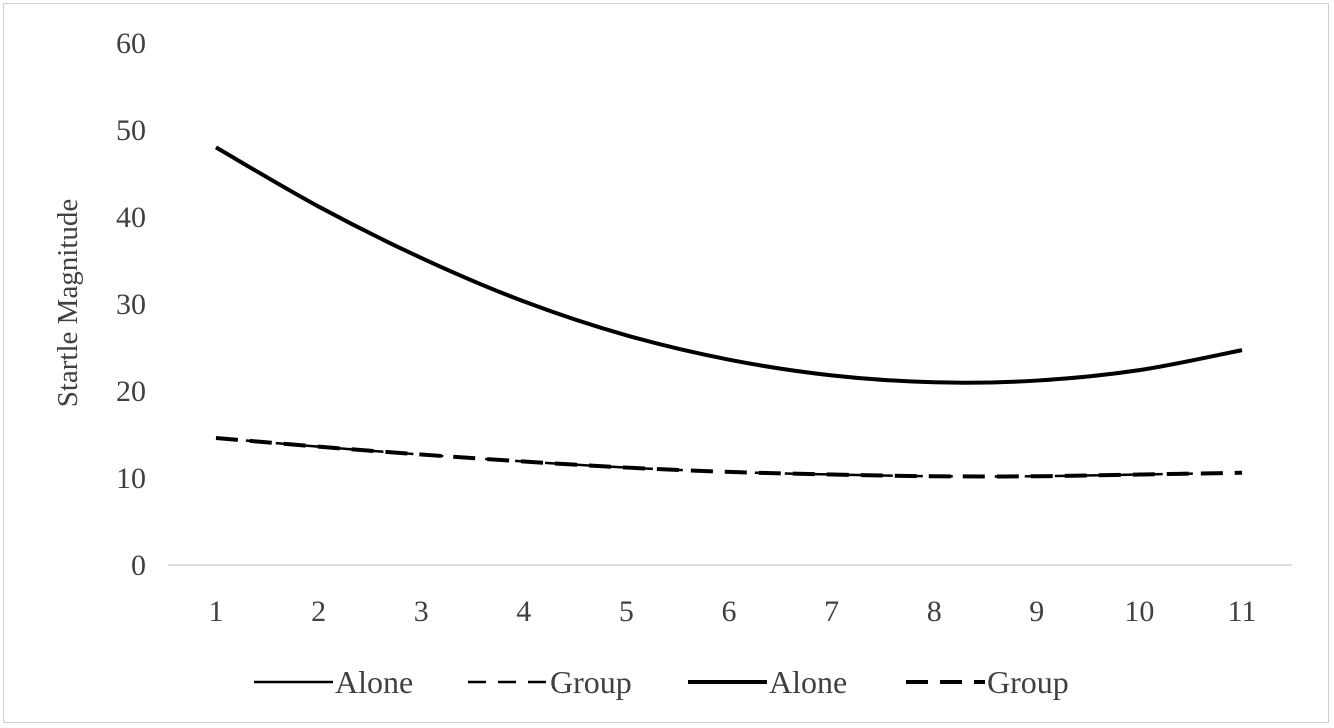 The image size is (1334, 728). What do you see at coordinates (591, 682) in the screenshot?
I see `legend-label-1: Group` at bounding box center [591, 682].